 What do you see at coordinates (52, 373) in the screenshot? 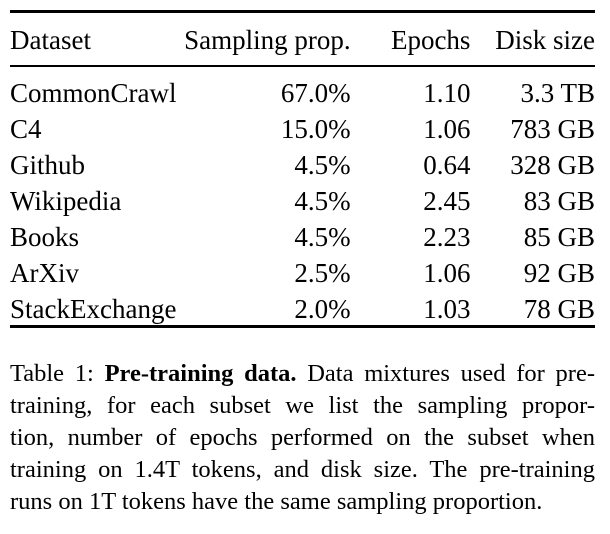
I see `caption-label: Table 1:` at bounding box center [52, 373].